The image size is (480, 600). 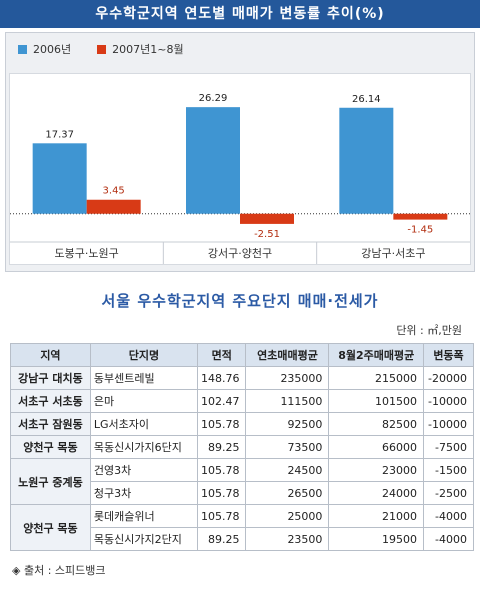 I want to click on legend-label-2007: 2007년1~8월, so click(x=148, y=49).